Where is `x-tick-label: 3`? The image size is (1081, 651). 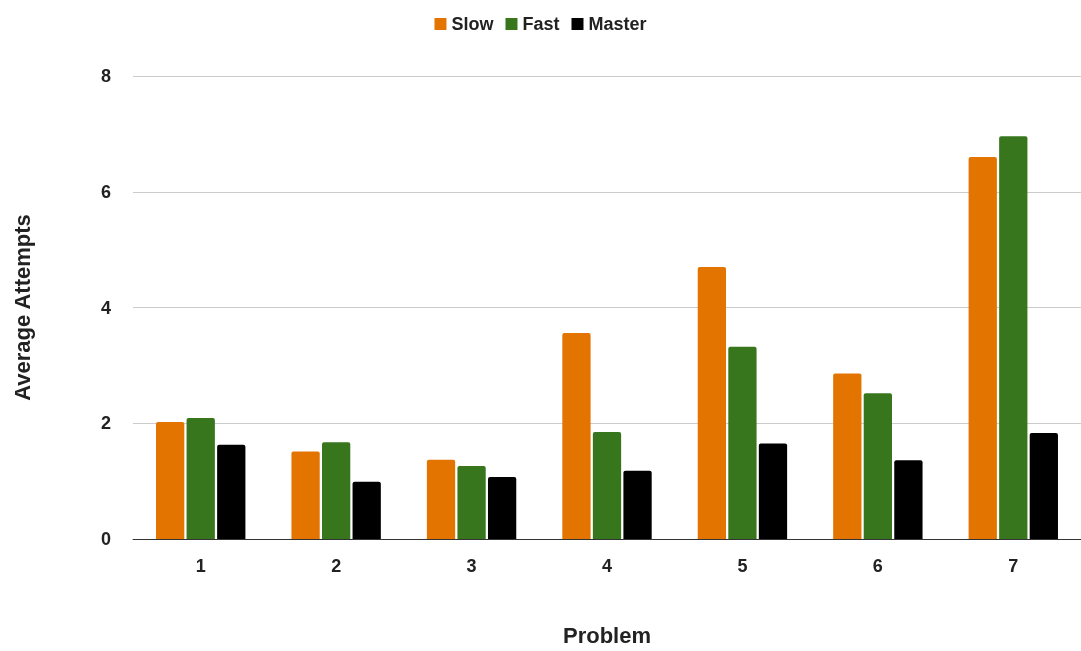 x-tick-label: 3 is located at coordinates (471, 566).